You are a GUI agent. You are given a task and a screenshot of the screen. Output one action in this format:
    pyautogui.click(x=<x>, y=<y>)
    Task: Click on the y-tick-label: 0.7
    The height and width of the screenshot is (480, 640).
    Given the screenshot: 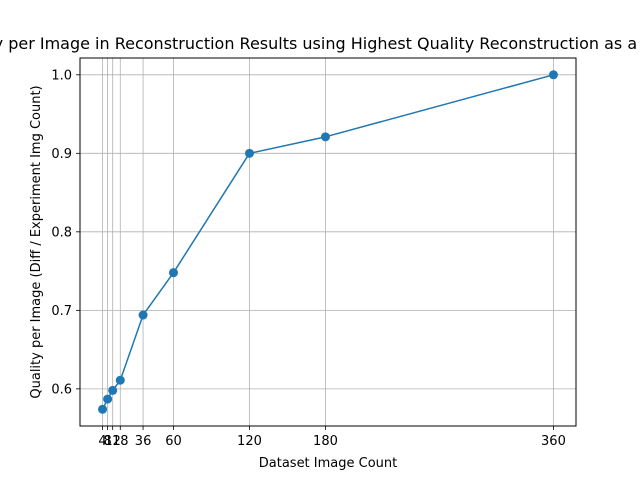 What is the action you would take?
    pyautogui.click(x=61, y=311)
    